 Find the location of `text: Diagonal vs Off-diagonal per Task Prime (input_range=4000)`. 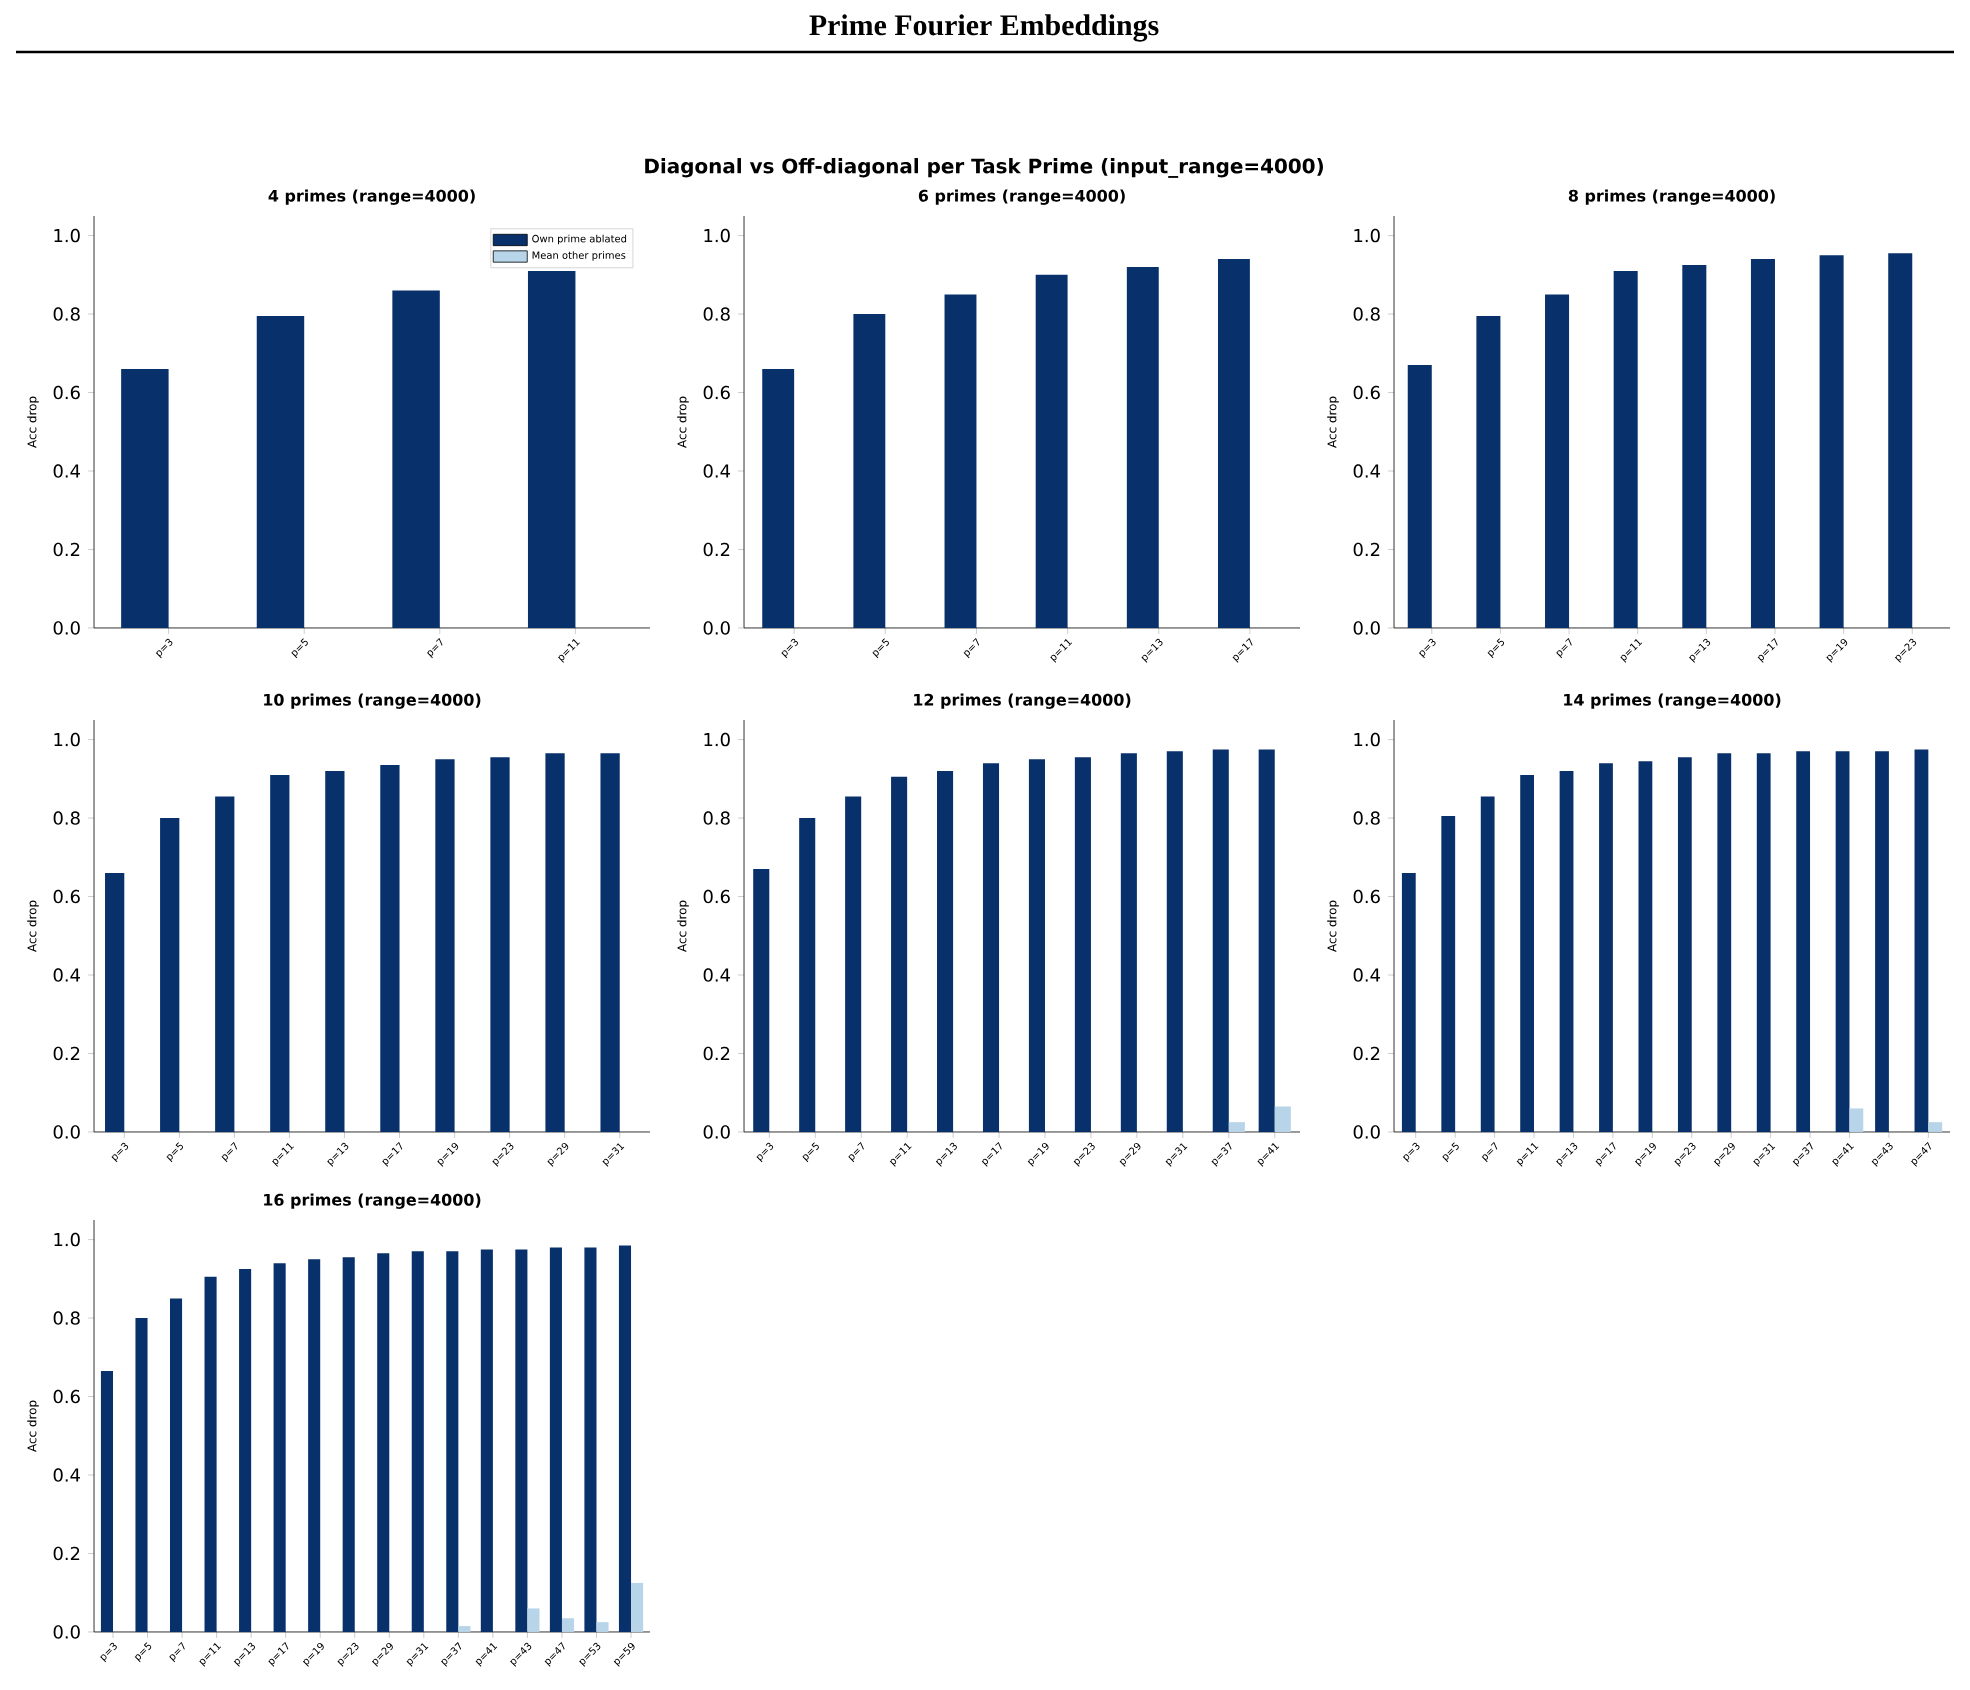

text: Diagonal vs Off-diagonal per Task Prime (input_range=4000) is located at coordinates (984, 168).